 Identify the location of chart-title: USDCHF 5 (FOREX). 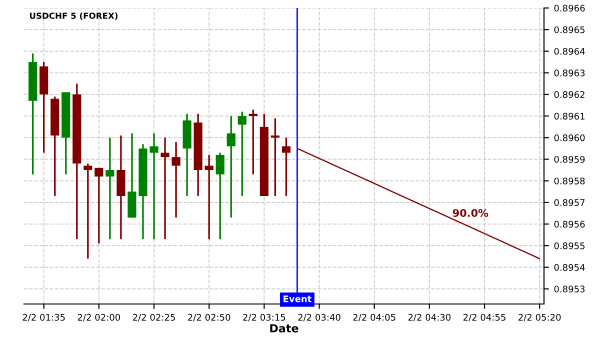
(74, 16).